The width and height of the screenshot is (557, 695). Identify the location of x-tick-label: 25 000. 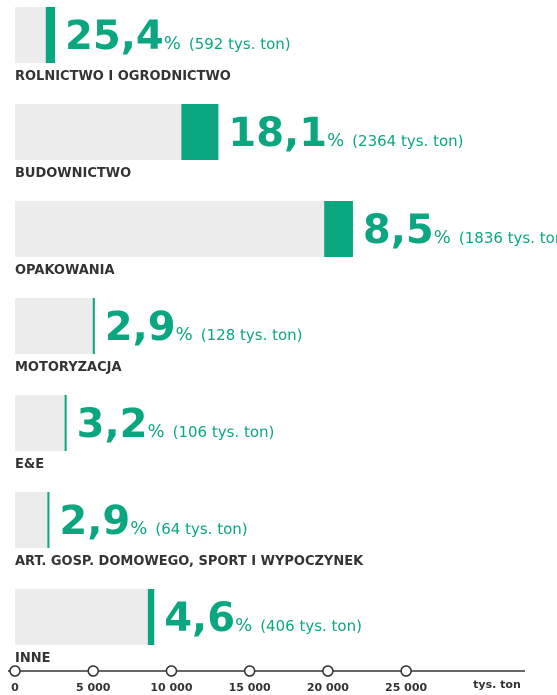
(406, 687).